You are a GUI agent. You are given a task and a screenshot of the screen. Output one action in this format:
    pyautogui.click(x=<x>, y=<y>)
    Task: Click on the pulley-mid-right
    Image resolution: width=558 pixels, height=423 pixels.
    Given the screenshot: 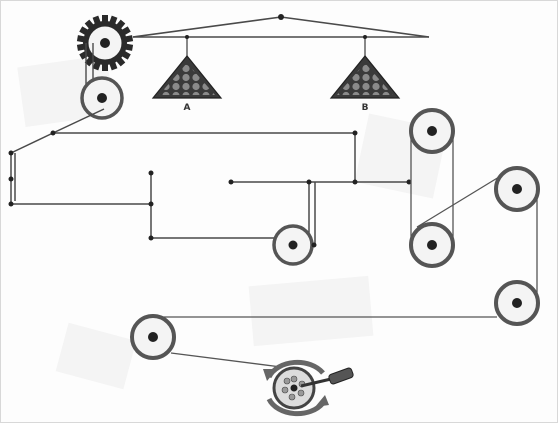 What is the action you would take?
    pyautogui.click(x=432, y=245)
    